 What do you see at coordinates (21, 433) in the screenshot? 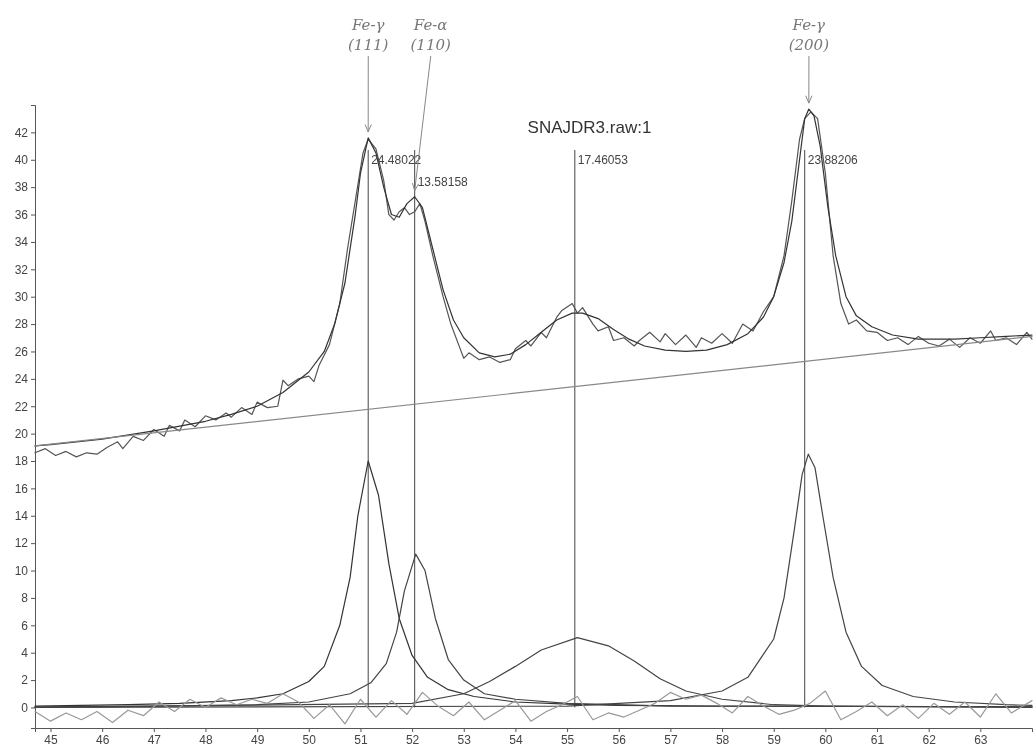
I see `y-tick-label: 20` at bounding box center [21, 433].